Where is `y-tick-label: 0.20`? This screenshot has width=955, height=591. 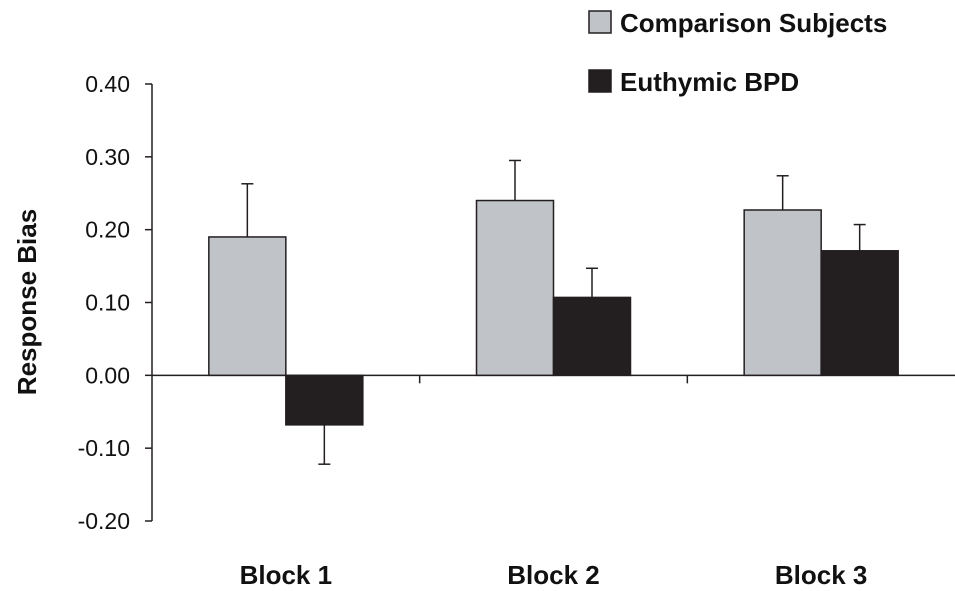 y-tick-label: 0.20 is located at coordinates (107, 230).